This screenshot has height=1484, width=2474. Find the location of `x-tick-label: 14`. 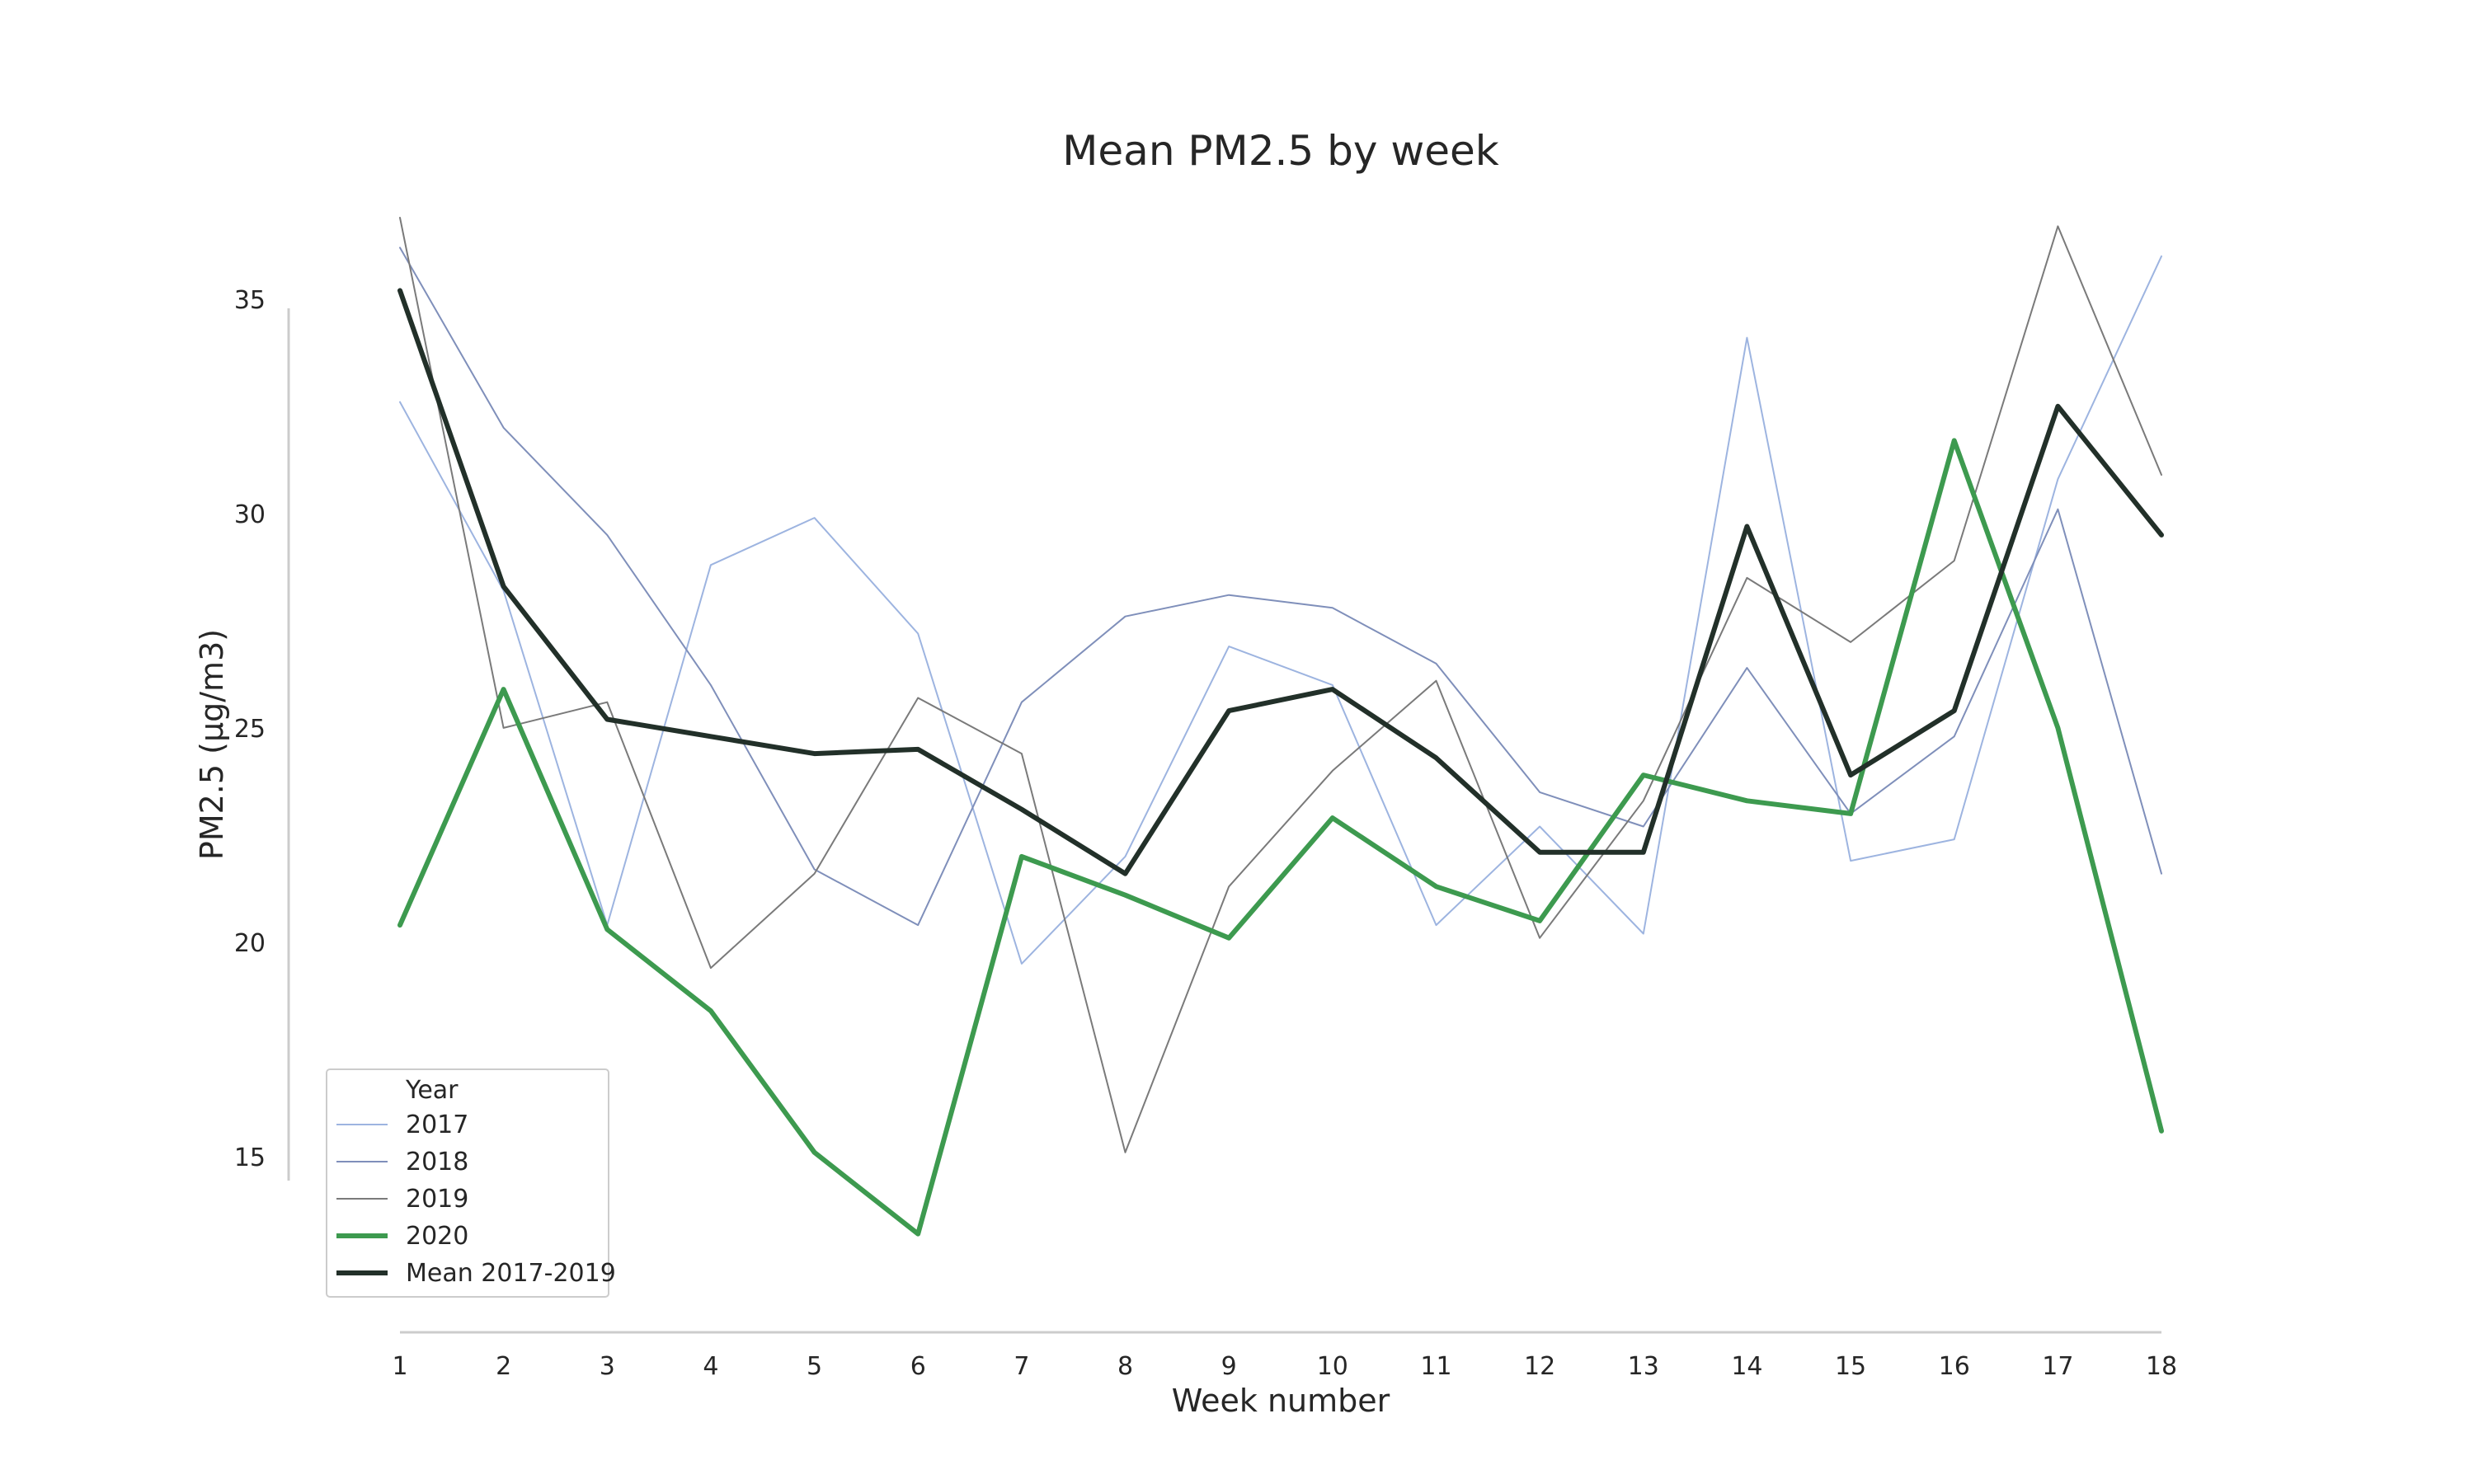

x-tick-label: 14 is located at coordinates (1746, 1366).